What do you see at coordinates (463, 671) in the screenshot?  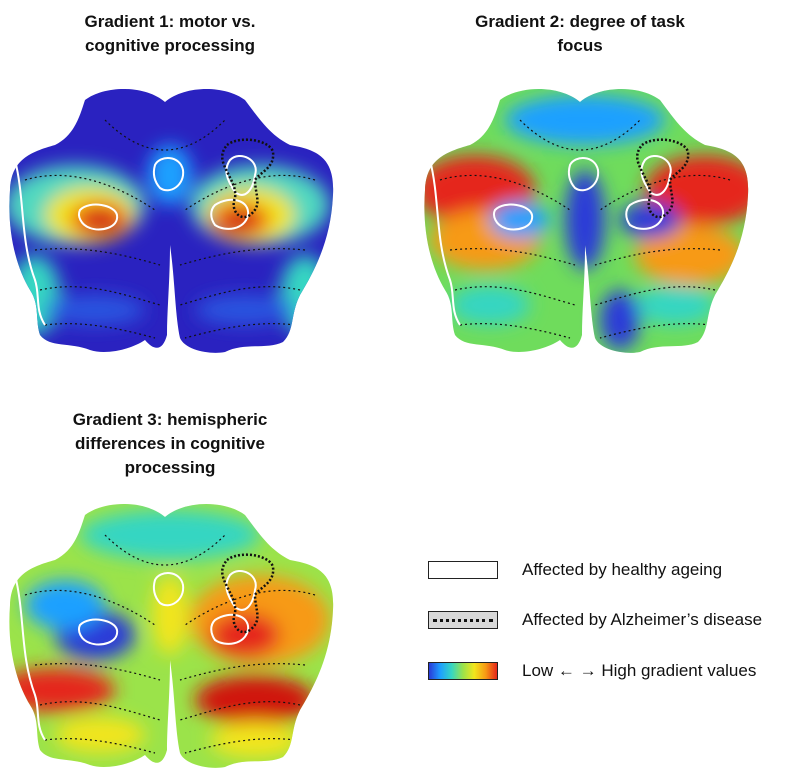 I see `legend-swatch-colormap` at bounding box center [463, 671].